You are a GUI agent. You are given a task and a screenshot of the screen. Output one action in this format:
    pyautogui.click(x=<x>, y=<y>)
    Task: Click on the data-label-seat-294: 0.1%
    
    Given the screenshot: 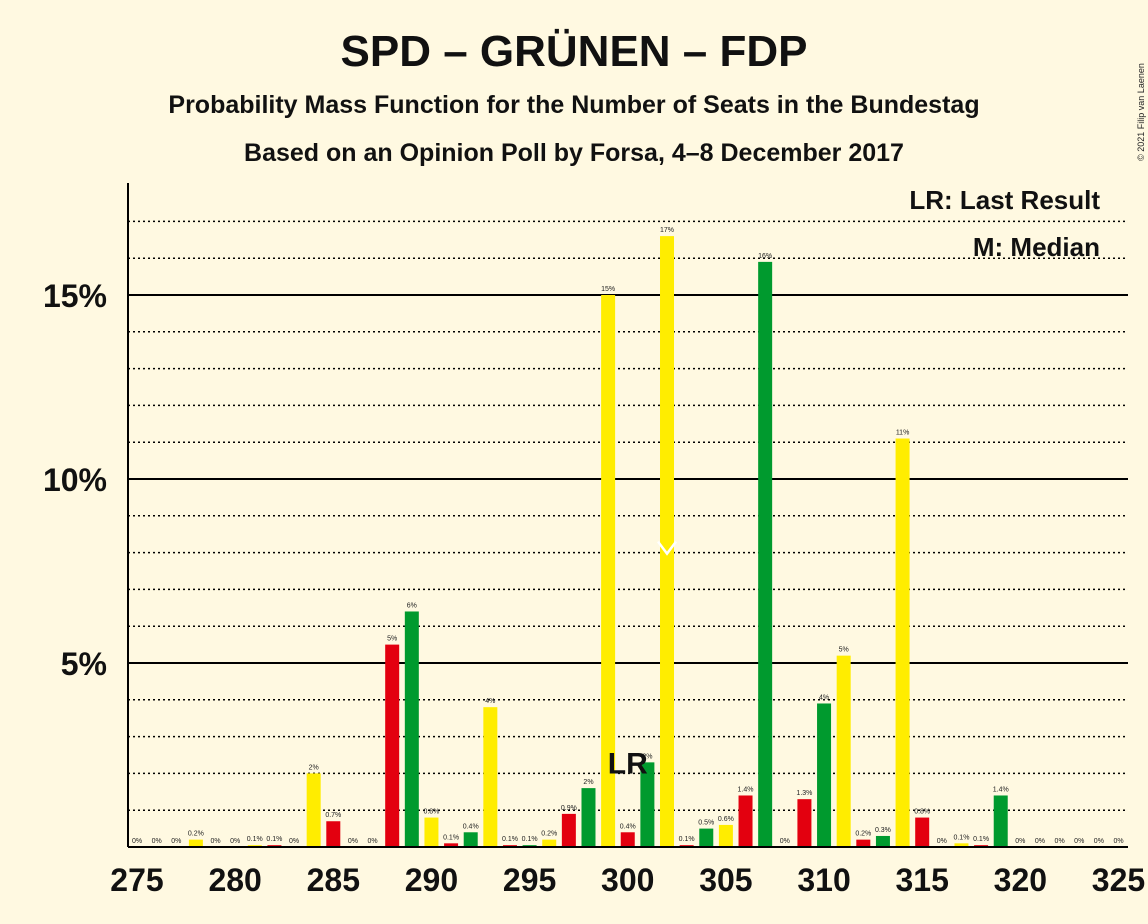 What is the action you would take?
    pyautogui.click(x=510, y=839)
    